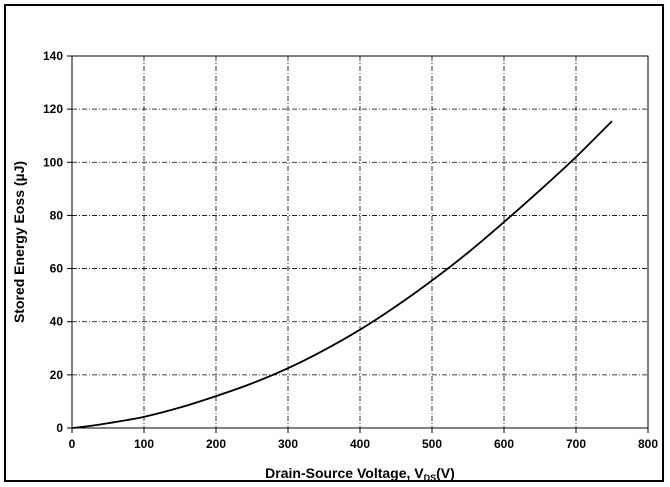 The image size is (670, 487). What do you see at coordinates (59, 428) in the screenshot?
I see `y-tick-label: 0` at bounding box center [59, 428].